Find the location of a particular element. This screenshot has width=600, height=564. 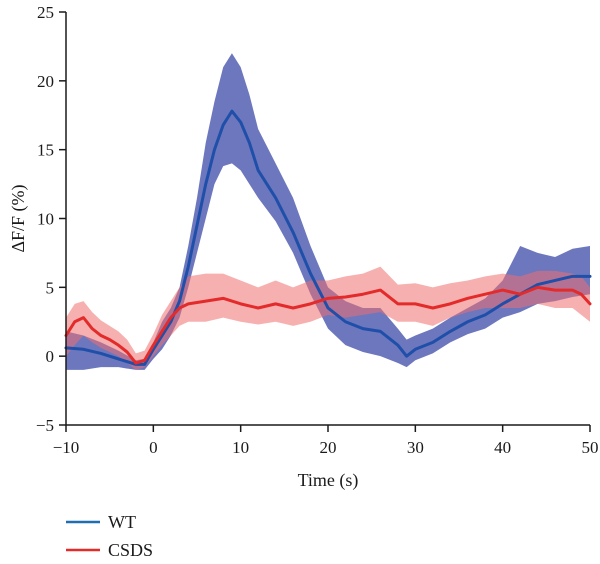

y-tick-label: 5 is located at coordinates (50, 287).